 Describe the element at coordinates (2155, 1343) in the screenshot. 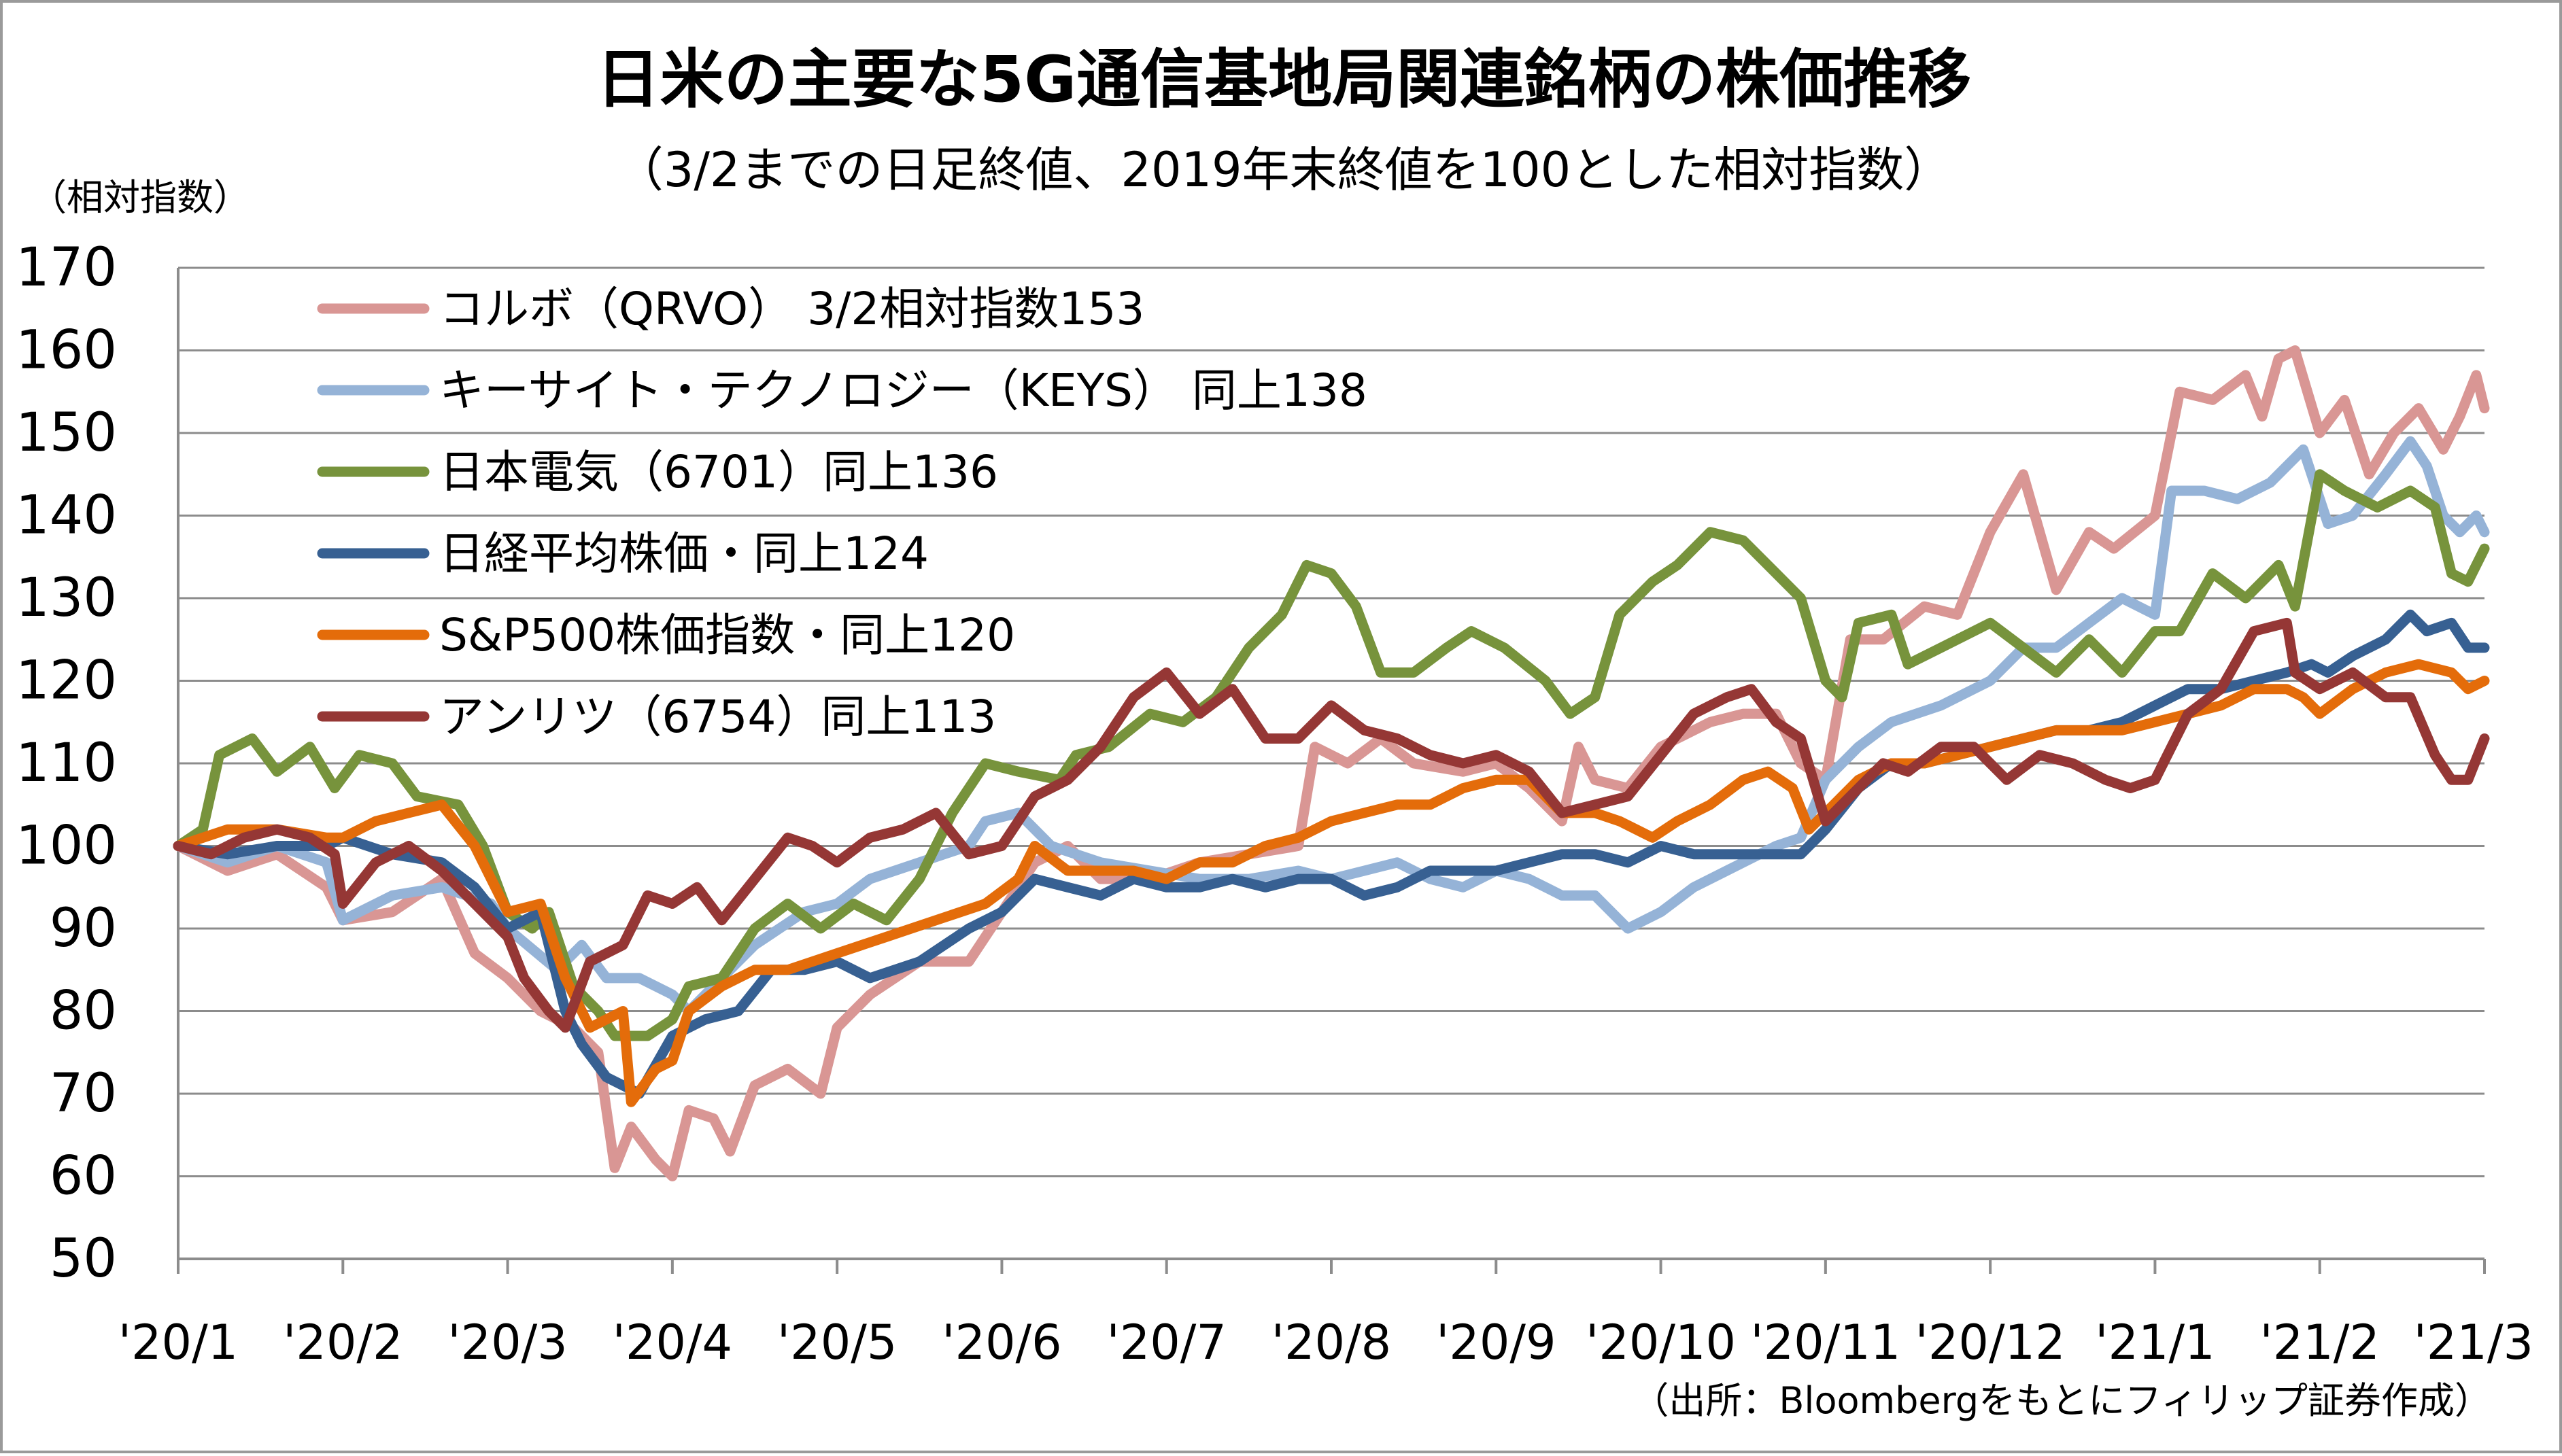

I see `x-tick-label: '21/1` at that location.